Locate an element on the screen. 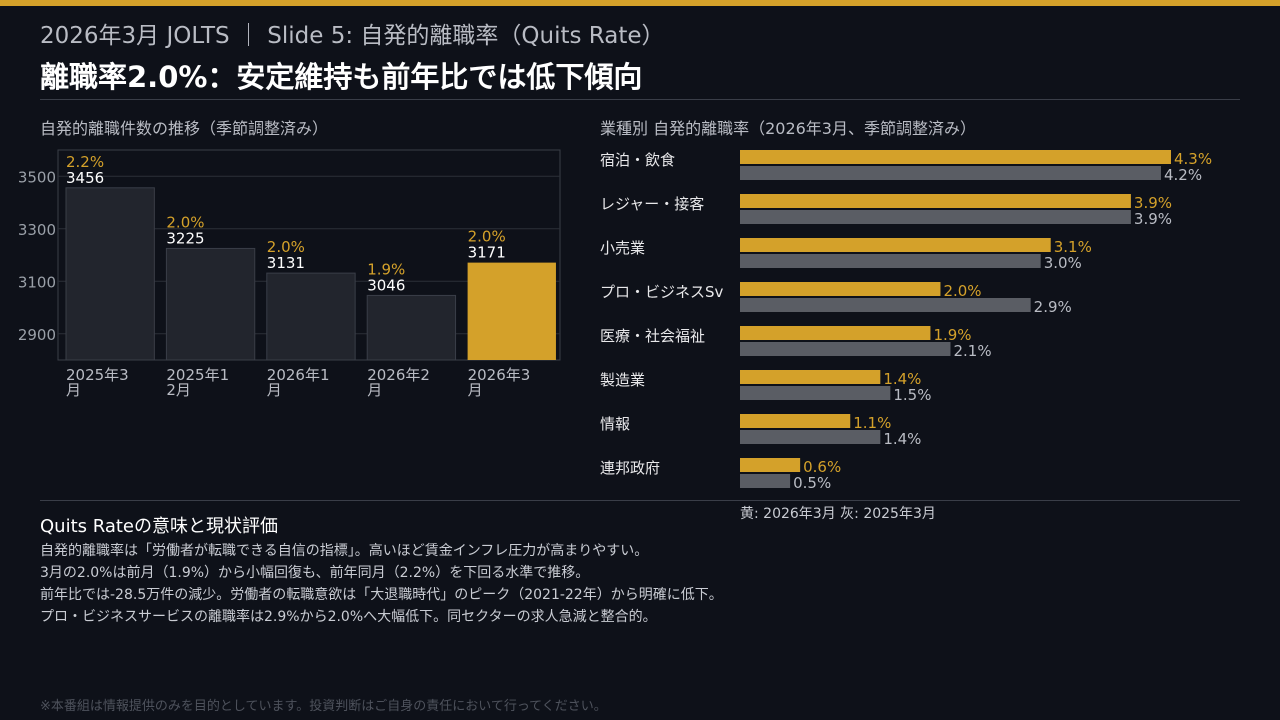 The image size is (1280, 720). value-label: 4.2% is located at coordinates (1183, 175).